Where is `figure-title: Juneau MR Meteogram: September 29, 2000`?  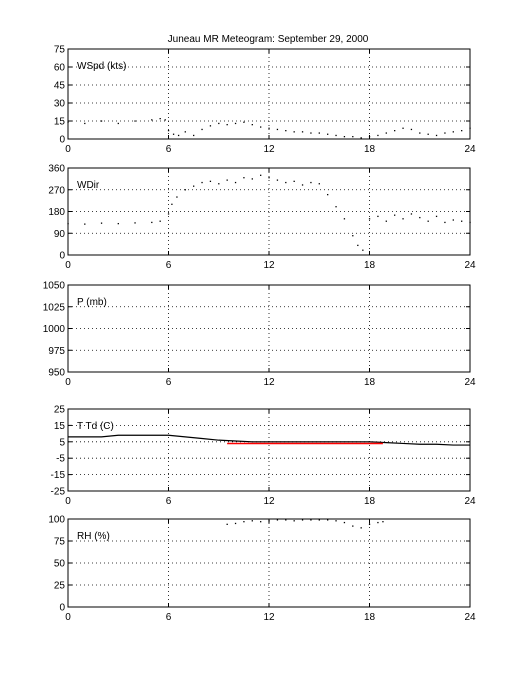
figure-title: Juneau MR Meteogram: September 29, 2000 is located at coordinates (268, 39).